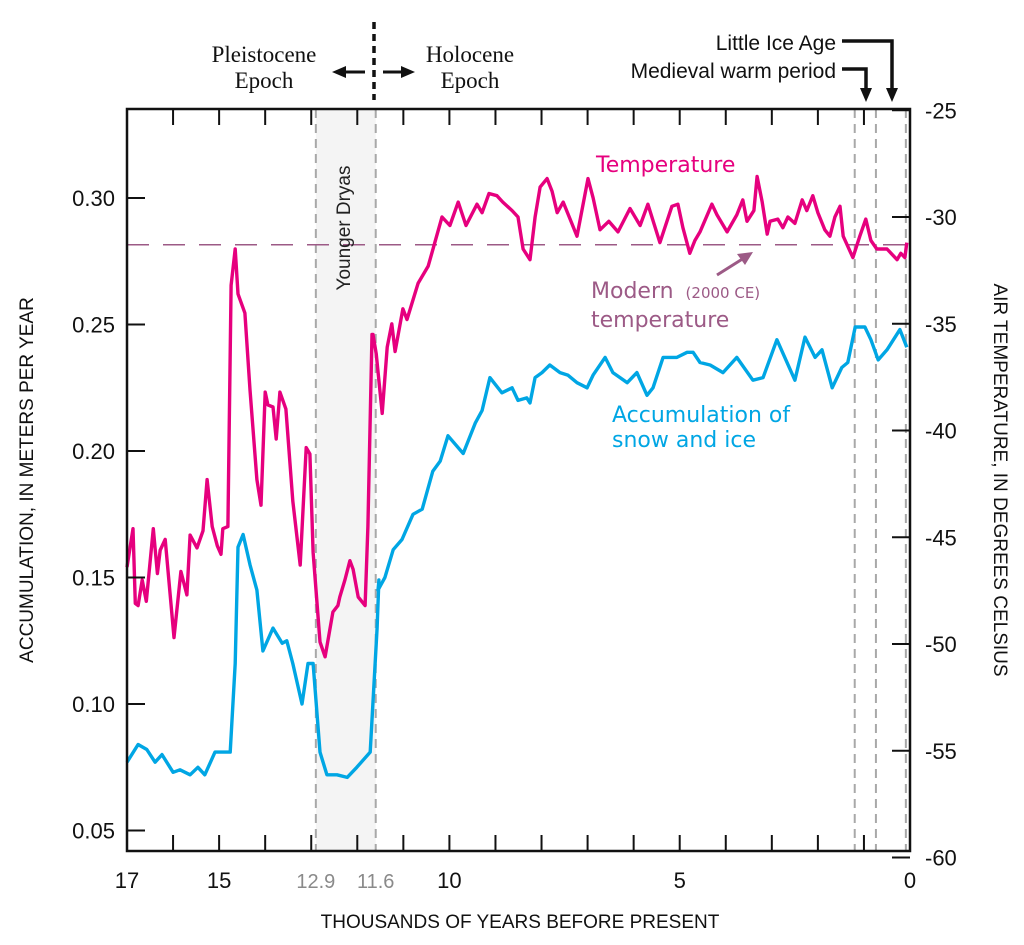  I want to click on arrow-left-icon, so click(348, 72).